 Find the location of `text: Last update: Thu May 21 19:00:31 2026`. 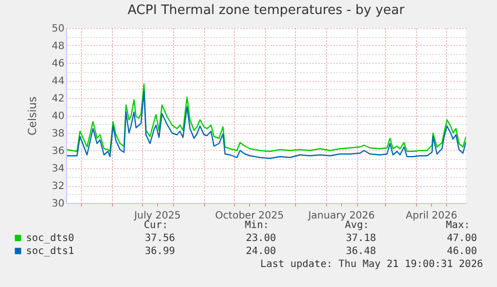

text: Last update: Thu May 21 19:00:31 2026 is located at coordinates (371, 264).